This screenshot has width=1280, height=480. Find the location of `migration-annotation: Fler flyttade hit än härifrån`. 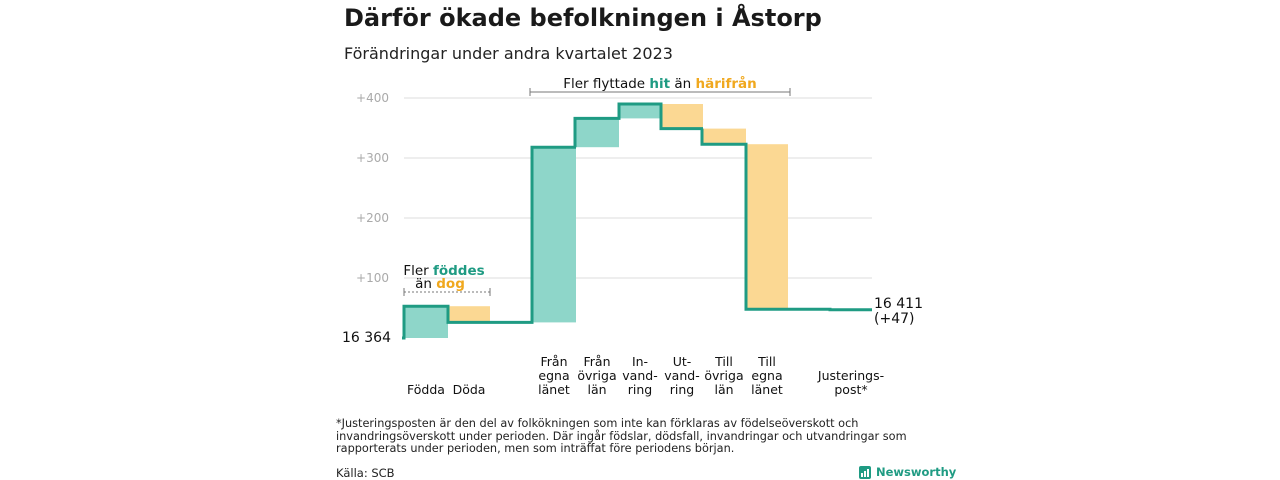

migration-annotation: Fler flyttade hit än härifrån is located at coordinates (660, 83).